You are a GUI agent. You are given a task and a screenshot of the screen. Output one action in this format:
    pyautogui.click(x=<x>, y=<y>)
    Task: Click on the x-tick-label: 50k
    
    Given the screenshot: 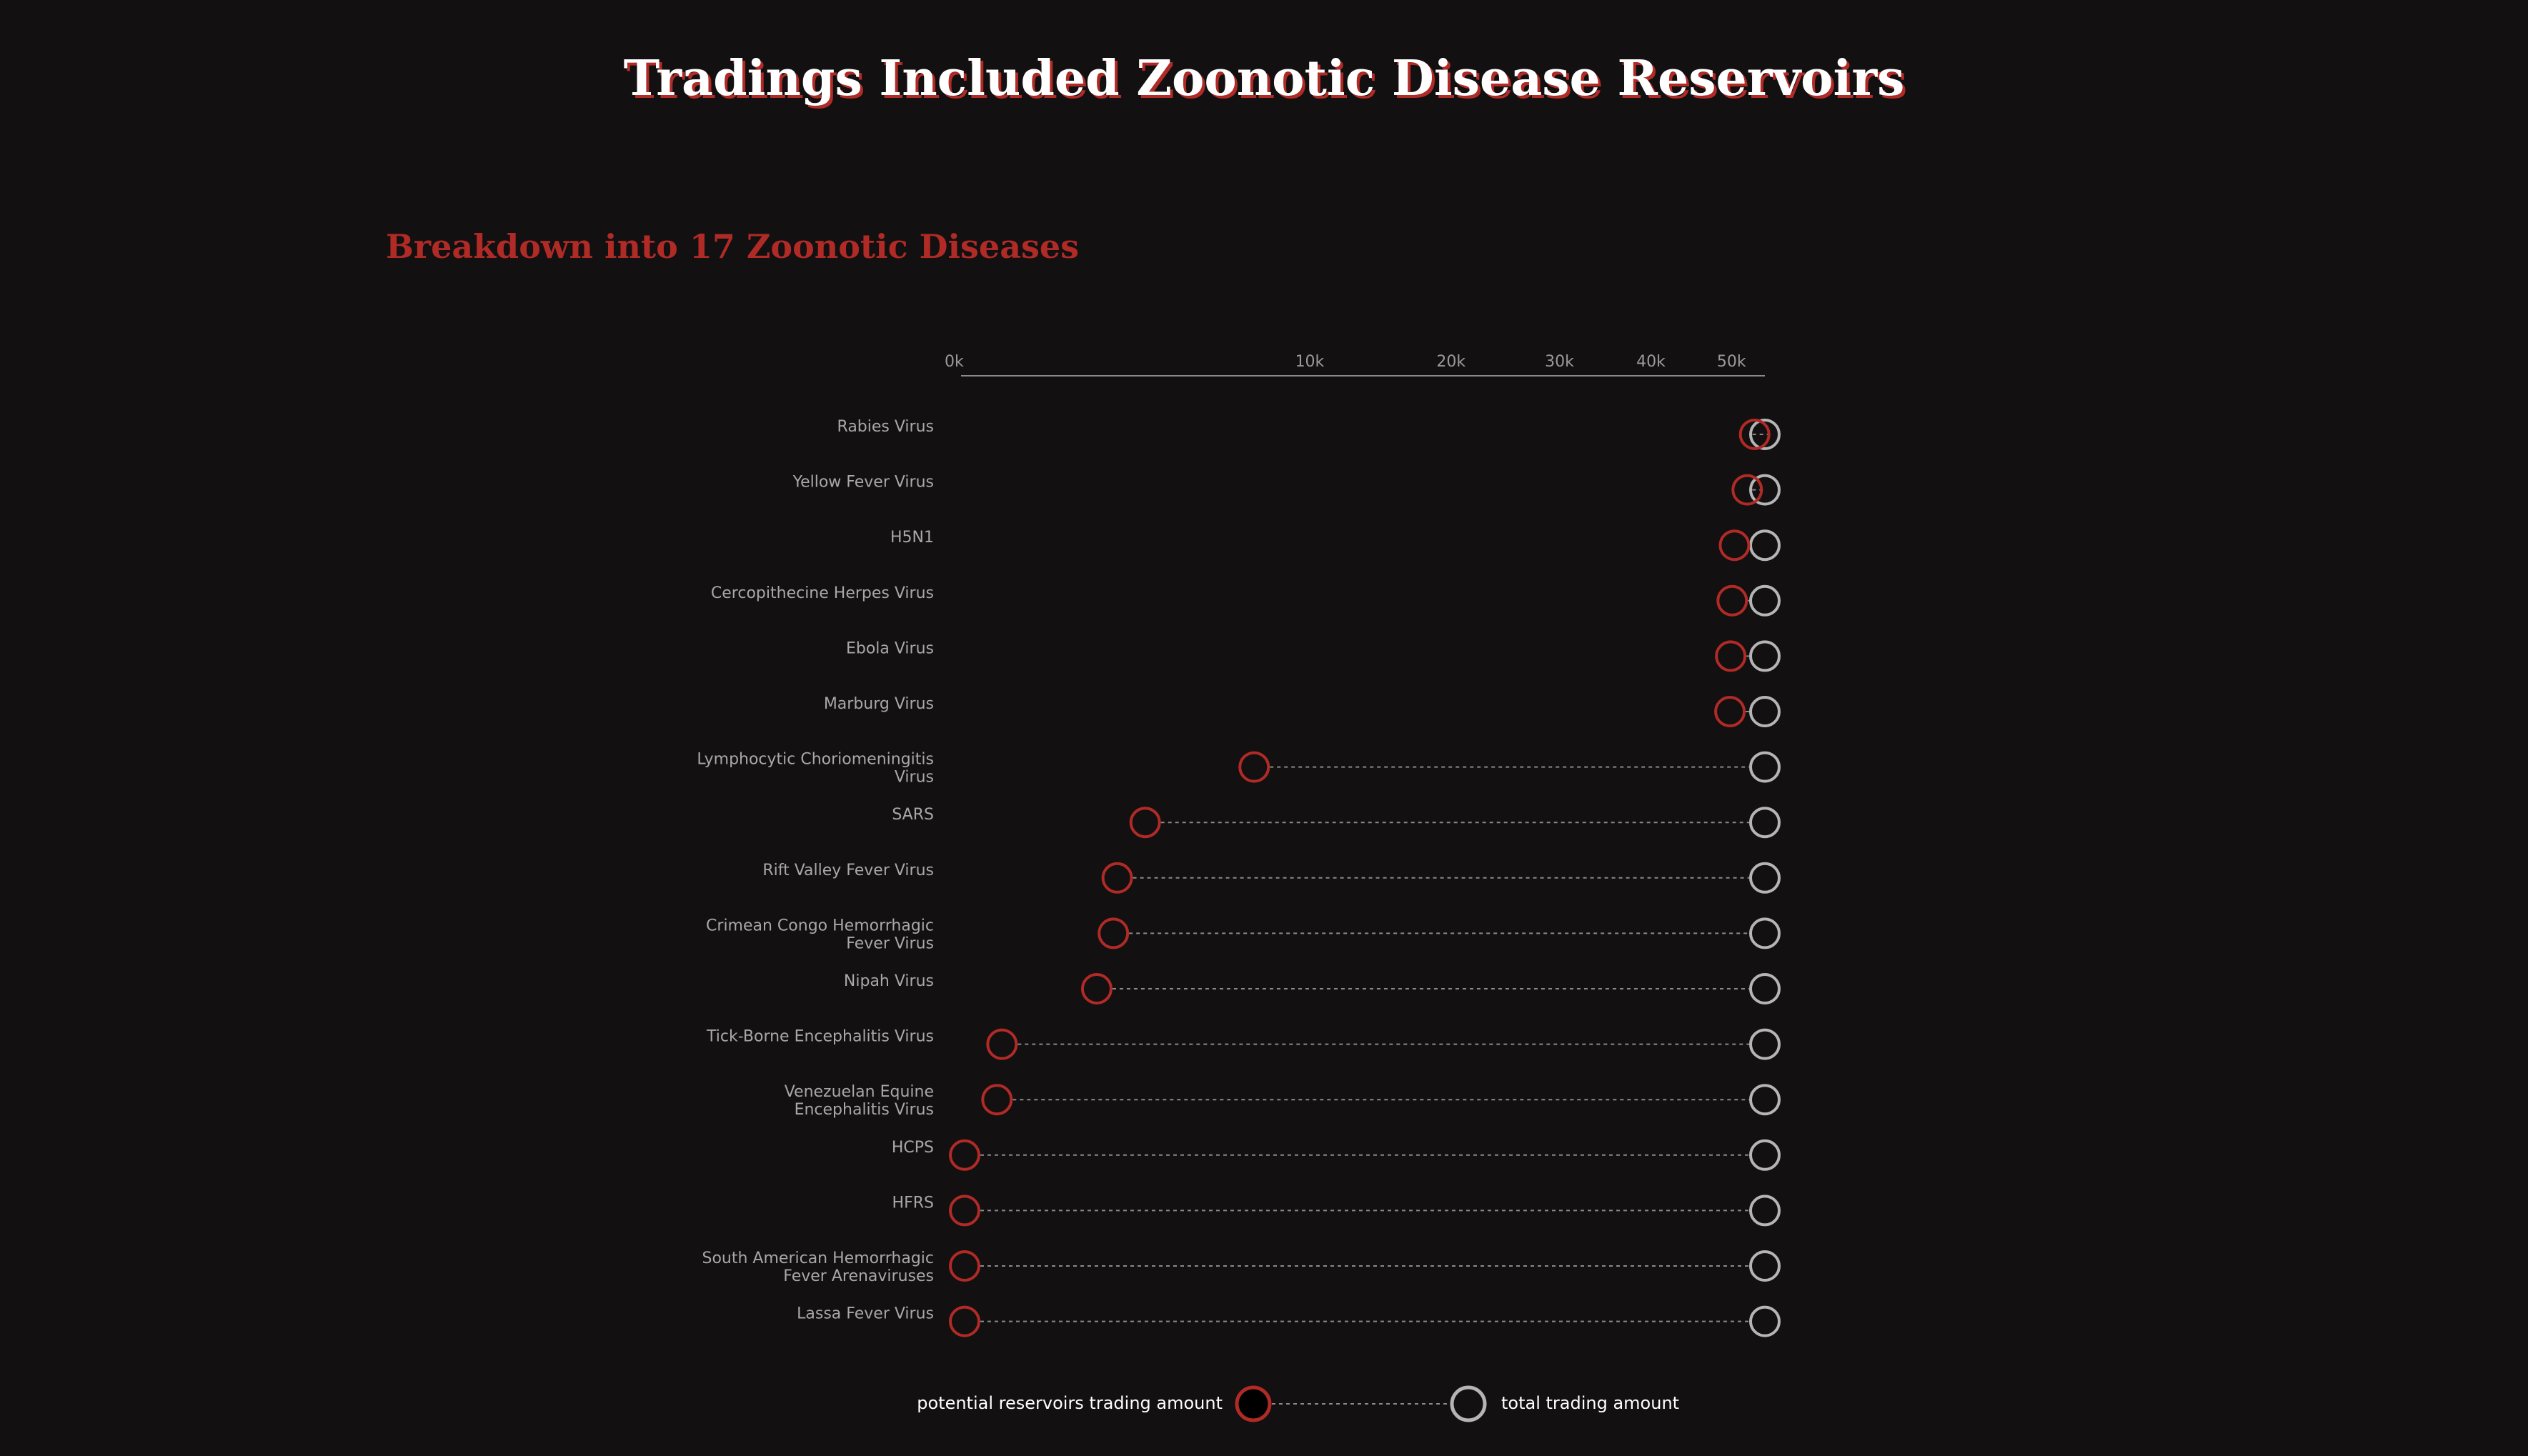 What is the action you would take?
    pyautogui.click(x=1731, y=362)
    